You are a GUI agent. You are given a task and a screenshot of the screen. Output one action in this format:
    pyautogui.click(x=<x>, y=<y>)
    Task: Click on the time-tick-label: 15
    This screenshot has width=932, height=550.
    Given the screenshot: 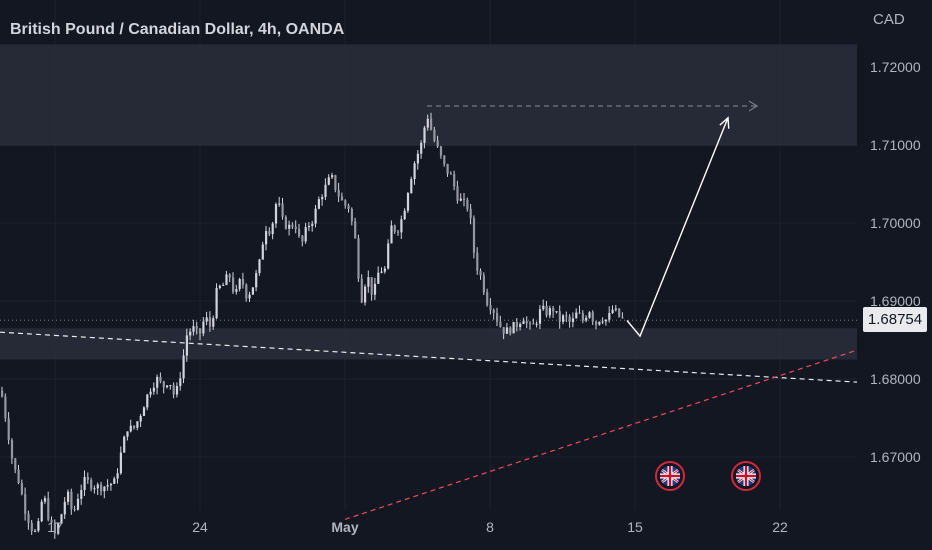 What is the action you would take?
    pyautogui.click(x=635, y=527)
    